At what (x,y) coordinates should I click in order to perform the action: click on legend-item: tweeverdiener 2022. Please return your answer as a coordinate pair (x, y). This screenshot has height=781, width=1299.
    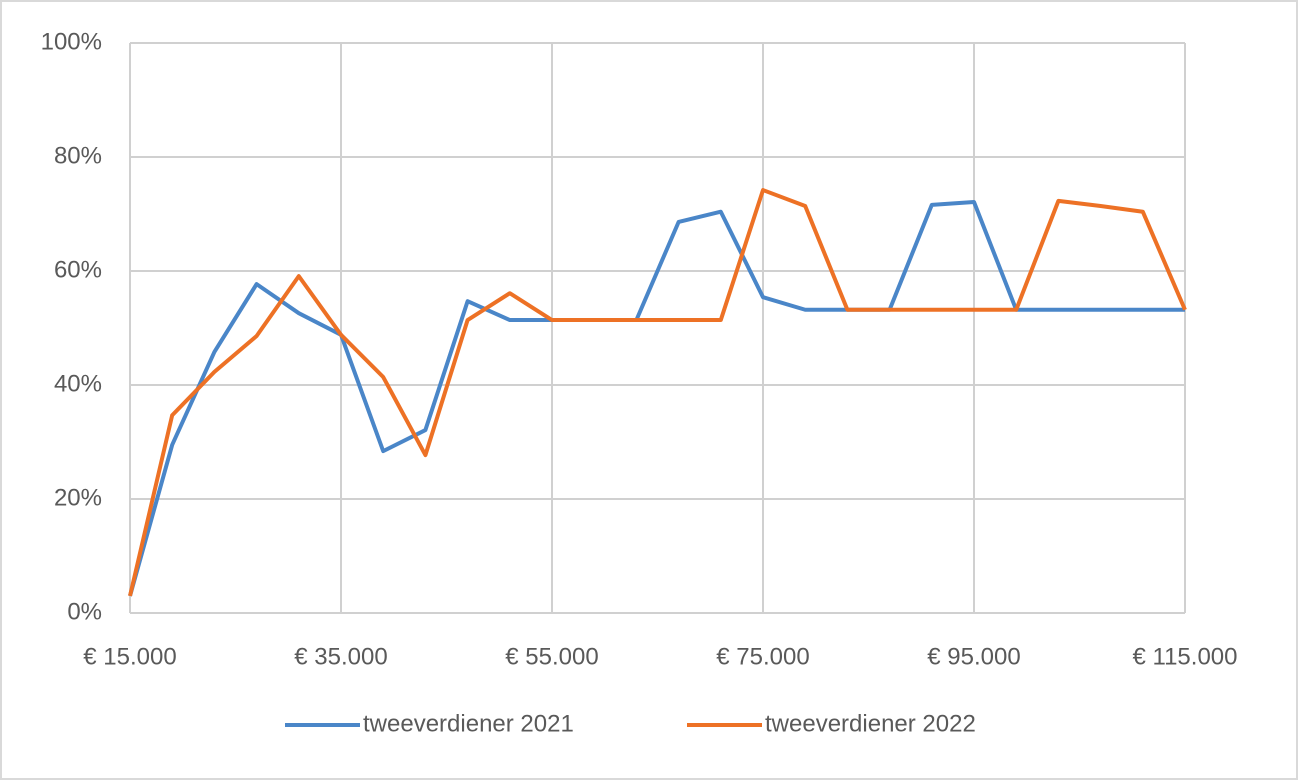
    Looking at the image, I should click on (831, 723).